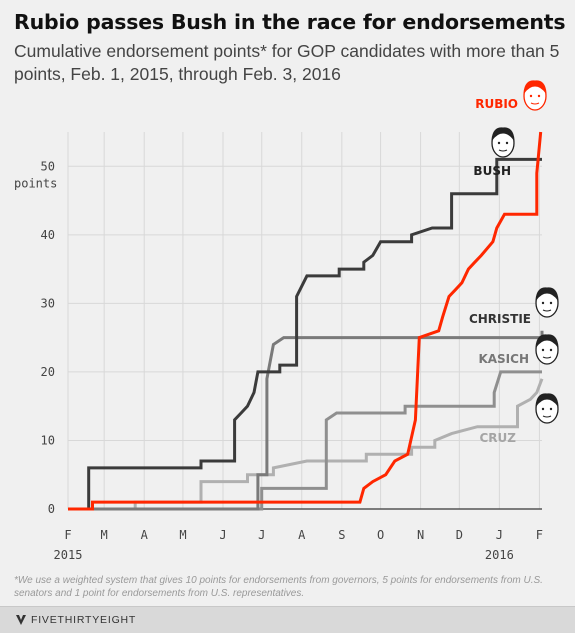  I want to click on y-tick-label: 40, so click(48, 235).